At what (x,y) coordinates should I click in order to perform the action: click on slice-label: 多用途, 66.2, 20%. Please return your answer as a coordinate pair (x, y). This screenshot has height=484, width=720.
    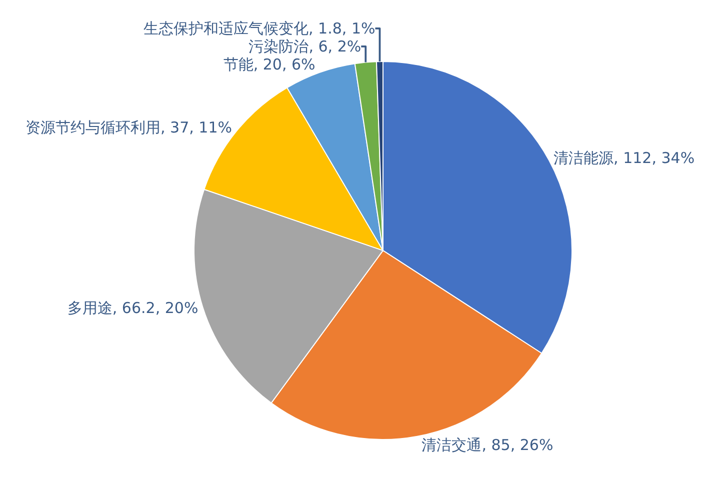
    Looking at the image, I should click on (132, 307).